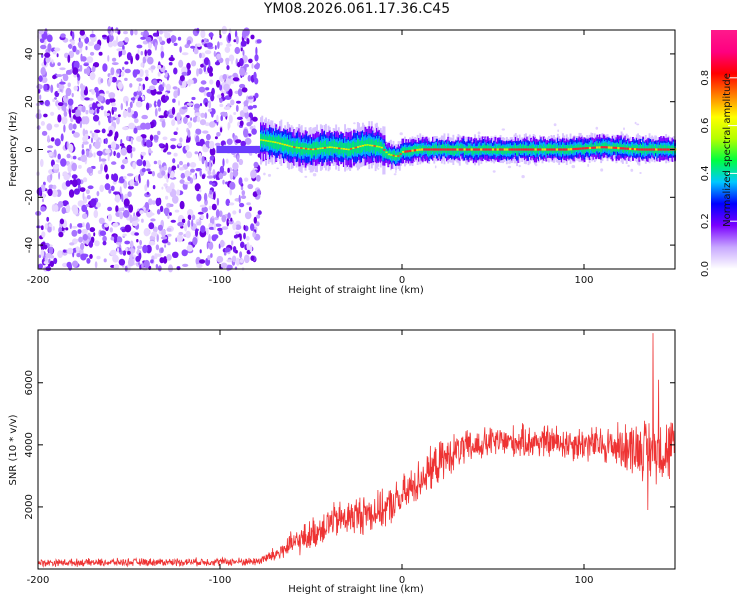 Image resolution: width=750 pixels, height=604 pixels. I want to click on x-tick-label: -100, so click(220, 280).